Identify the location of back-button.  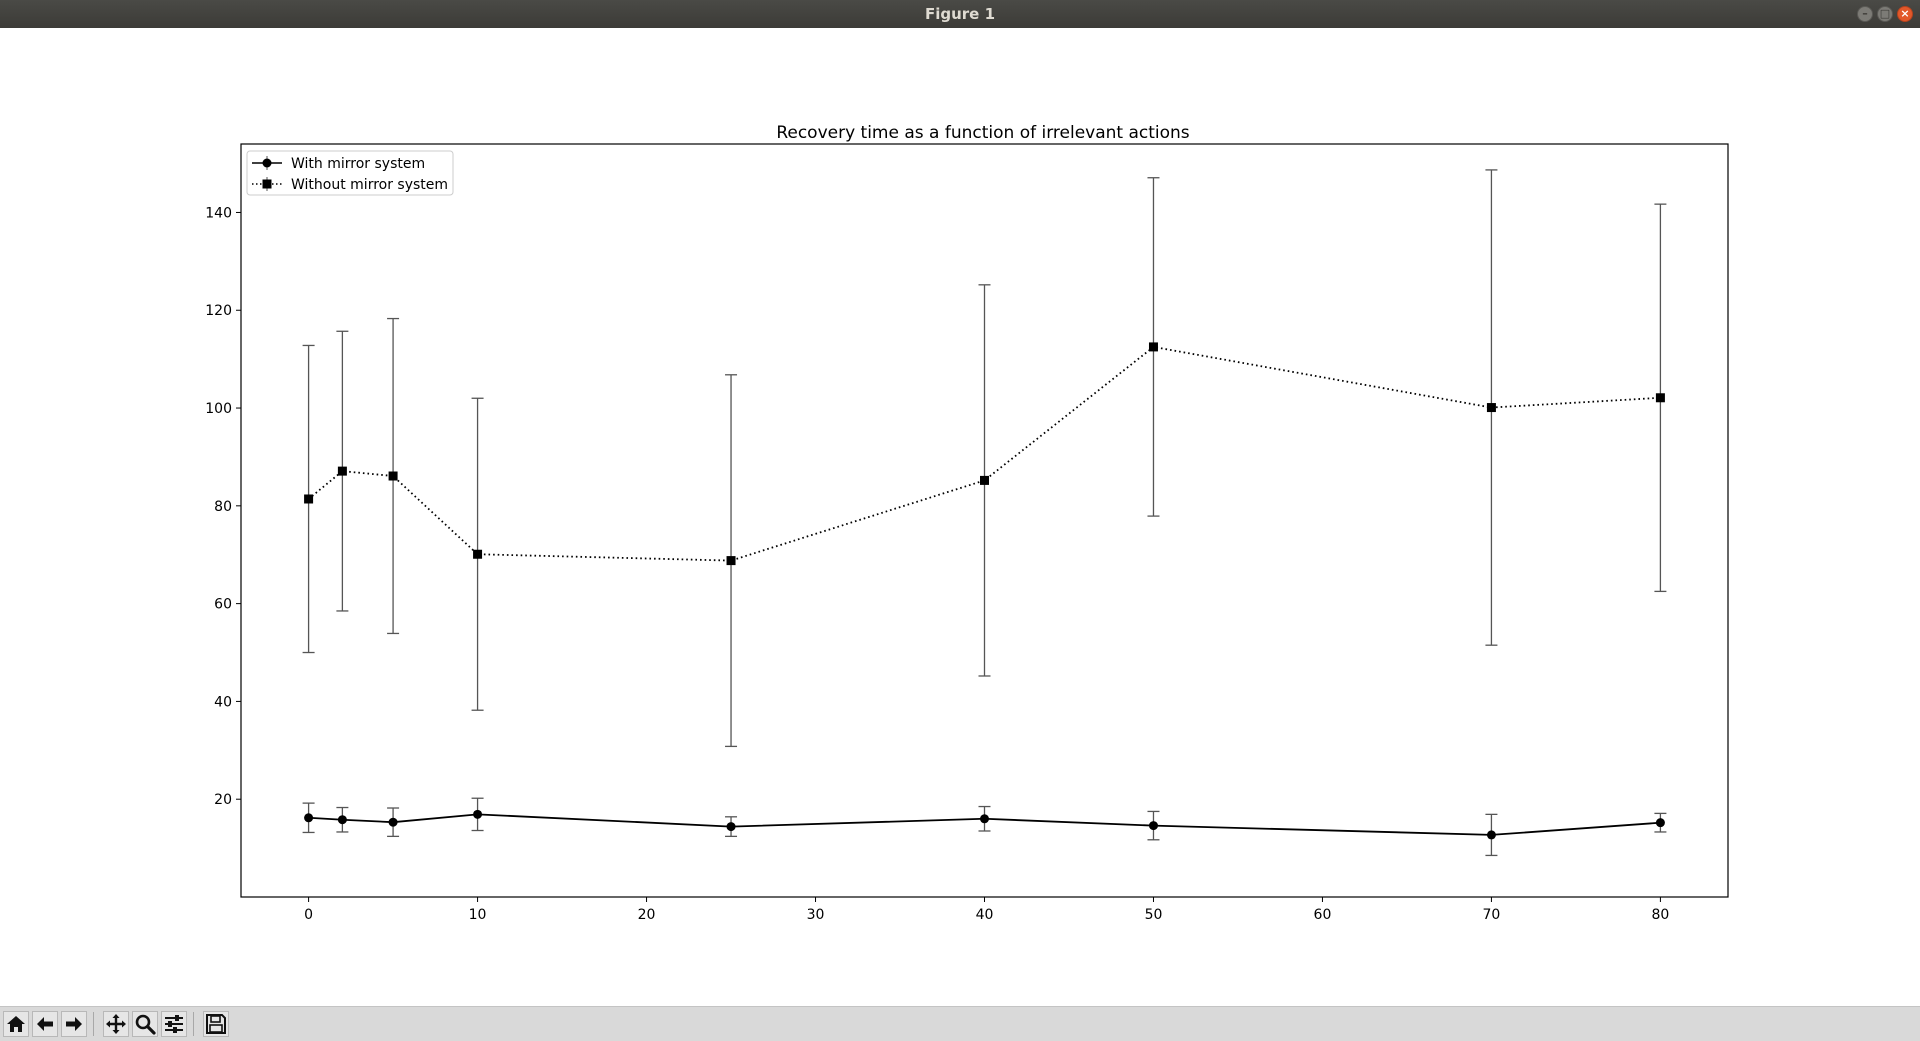
(45, 1024).